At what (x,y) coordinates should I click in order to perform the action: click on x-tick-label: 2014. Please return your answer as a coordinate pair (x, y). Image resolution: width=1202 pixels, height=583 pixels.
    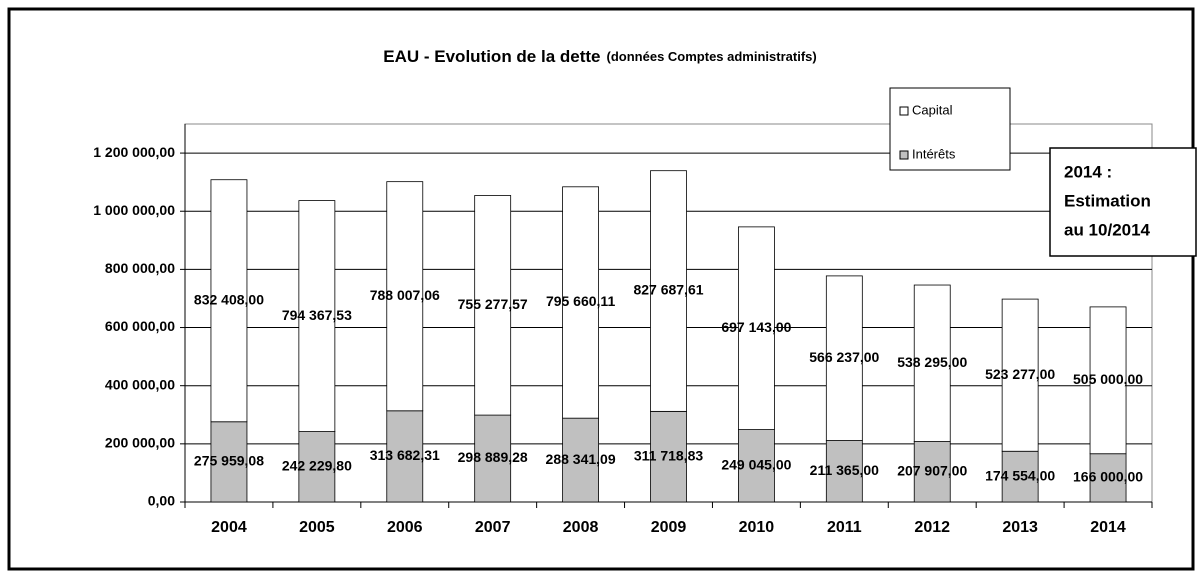
    Looking at the image, I should click on (1108, 527).